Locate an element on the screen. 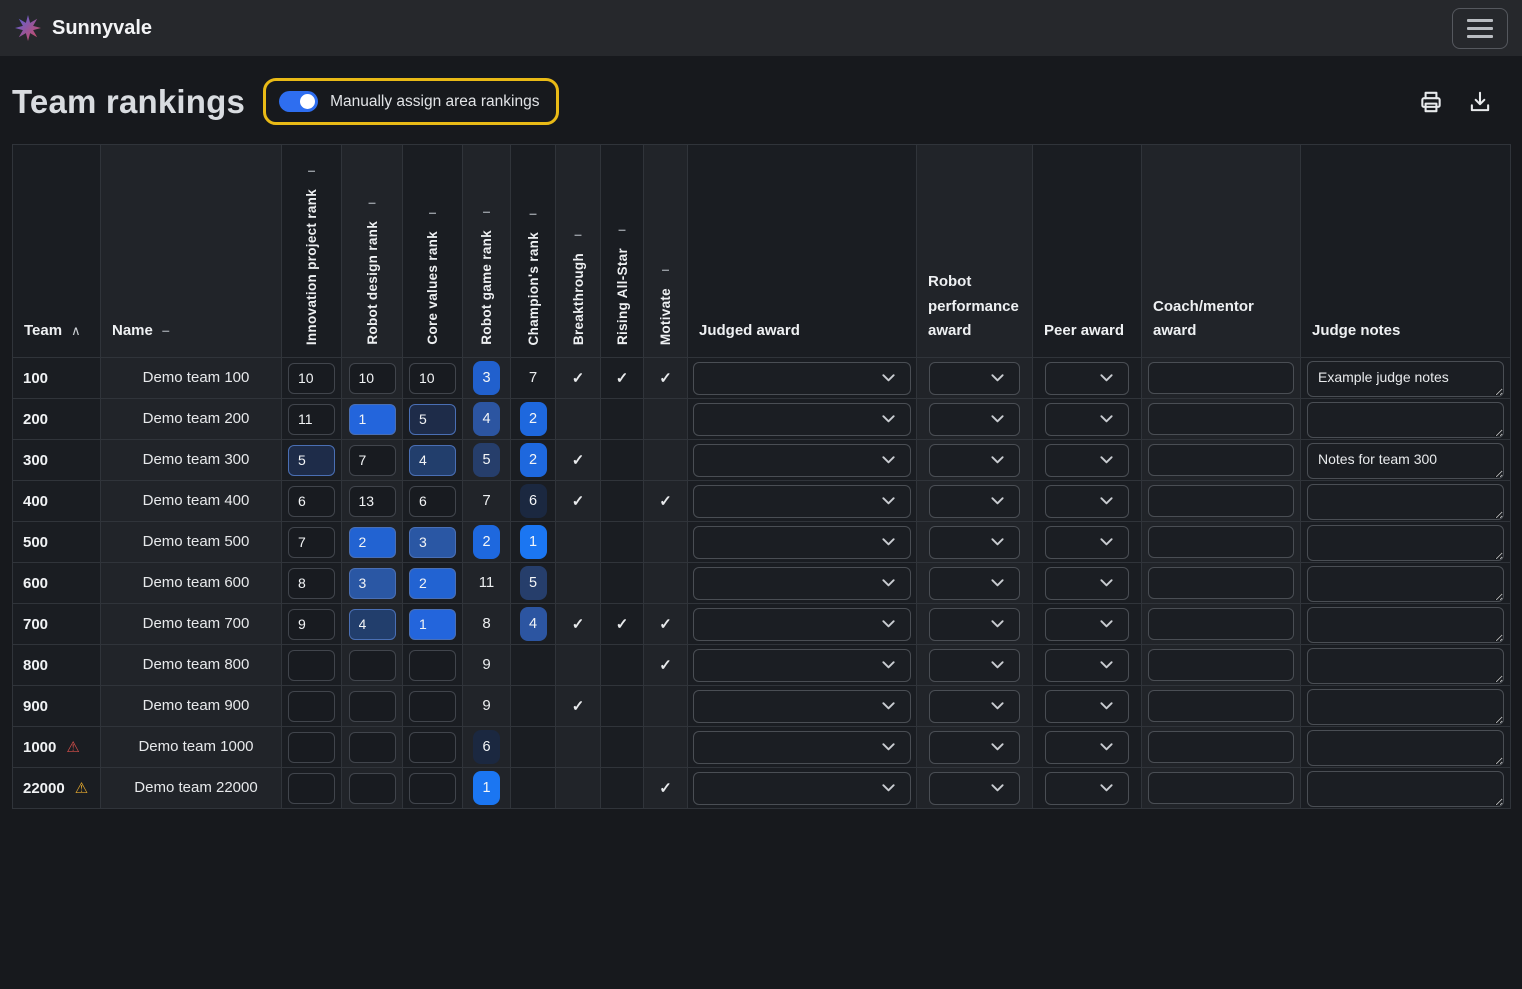 The image size is (1522, 989). download-button is located at coordinates (1480, 102).